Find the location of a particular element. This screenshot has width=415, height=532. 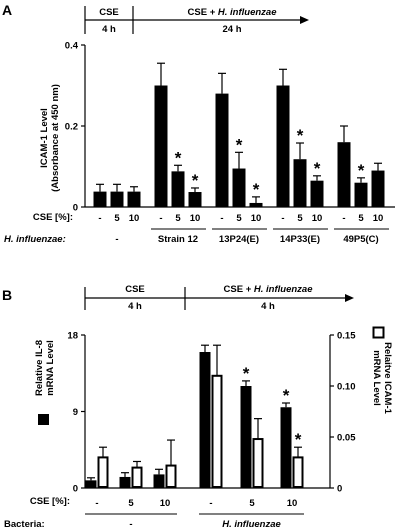

panel-b-phase1-label: CSE is located at coordinates (135, 289).